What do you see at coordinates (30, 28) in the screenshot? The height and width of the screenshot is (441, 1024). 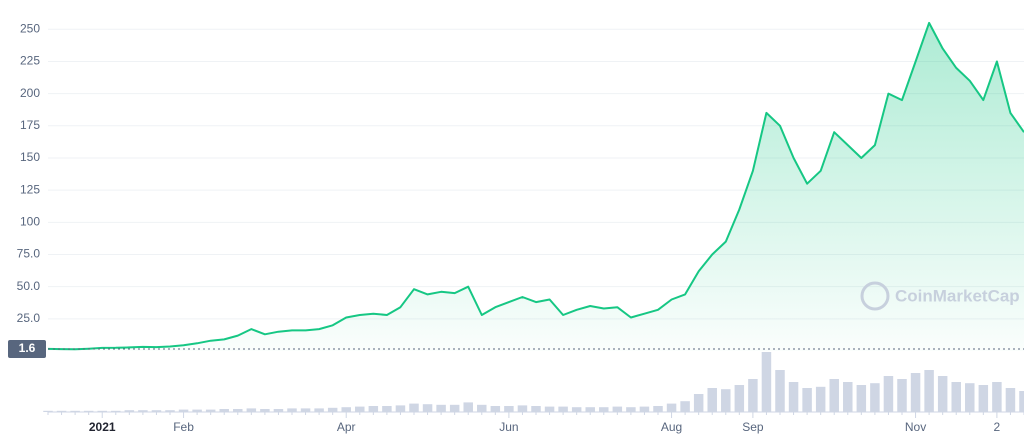 I see `y-tick-label: 250` at bounding box center [30, 28].